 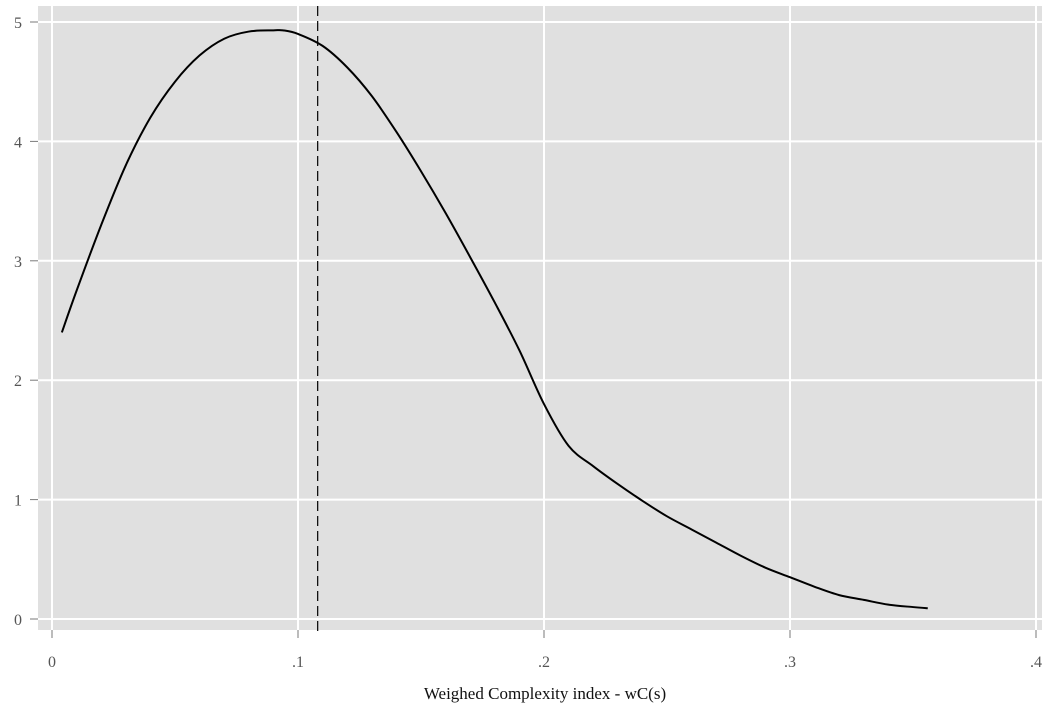 I want to click on y-tick-label: 0, so click(x=18, y=620).